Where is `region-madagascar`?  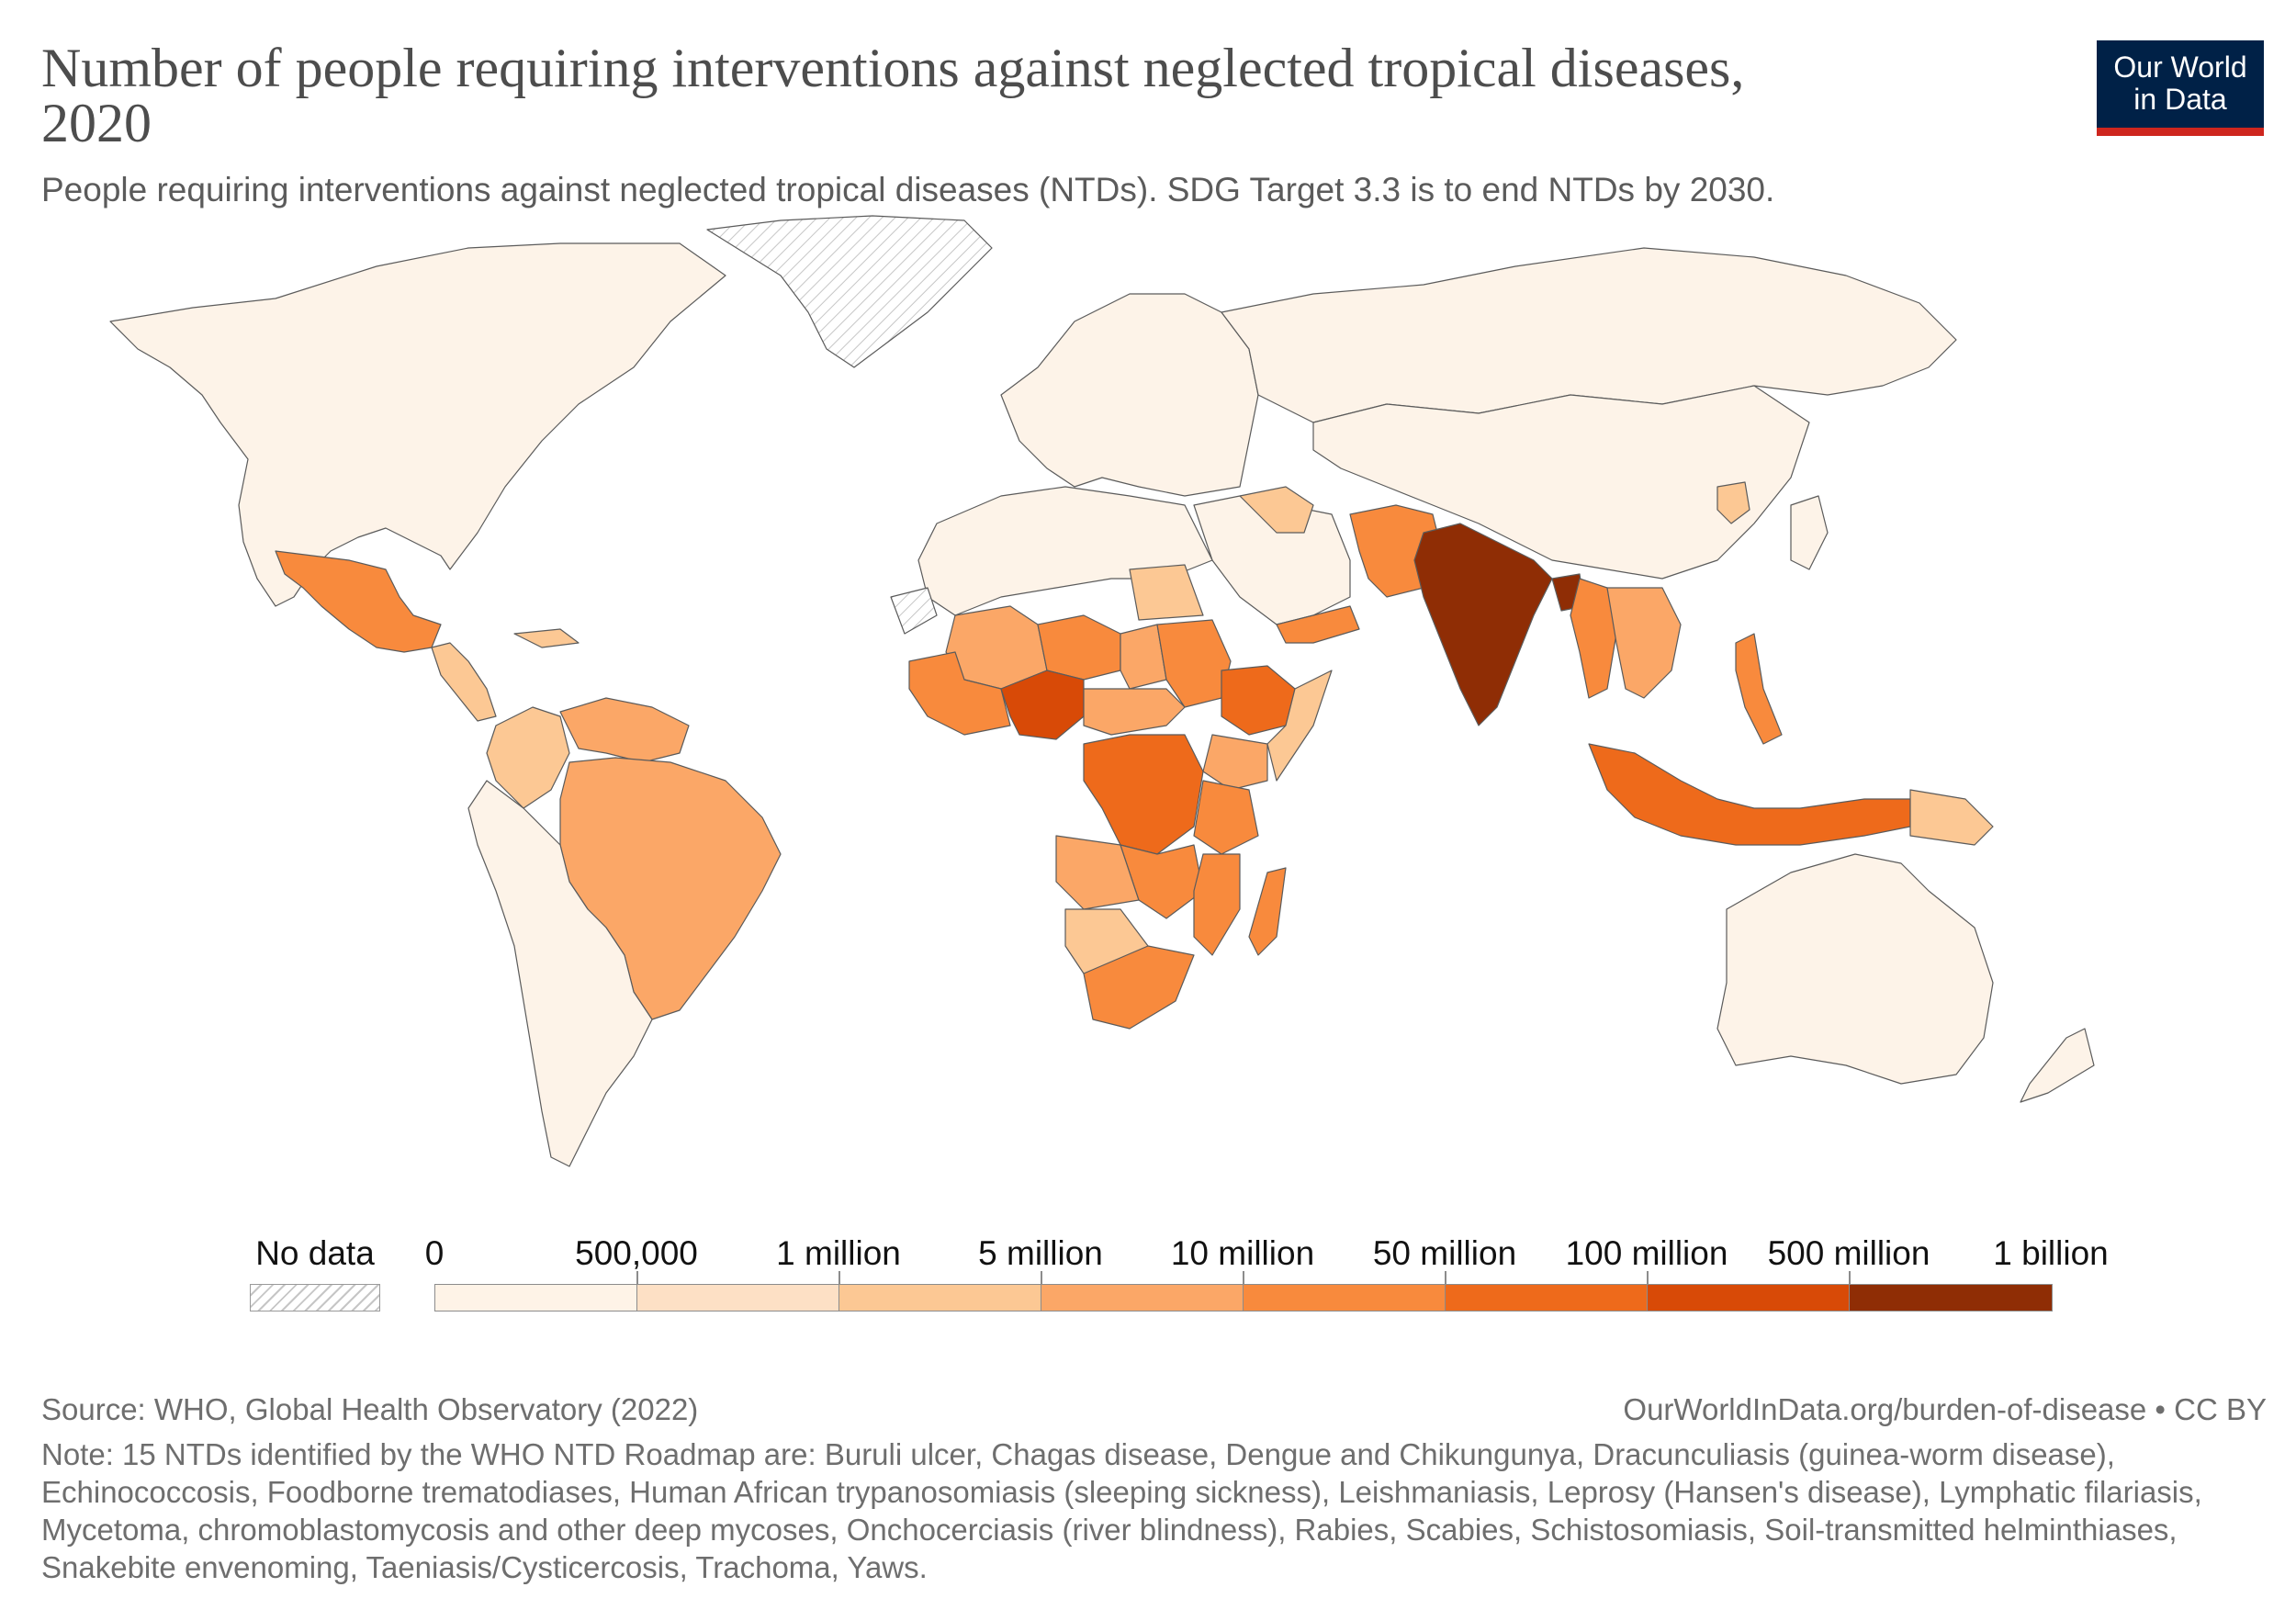 region-madagascar is located at coordinates (1267, 911).